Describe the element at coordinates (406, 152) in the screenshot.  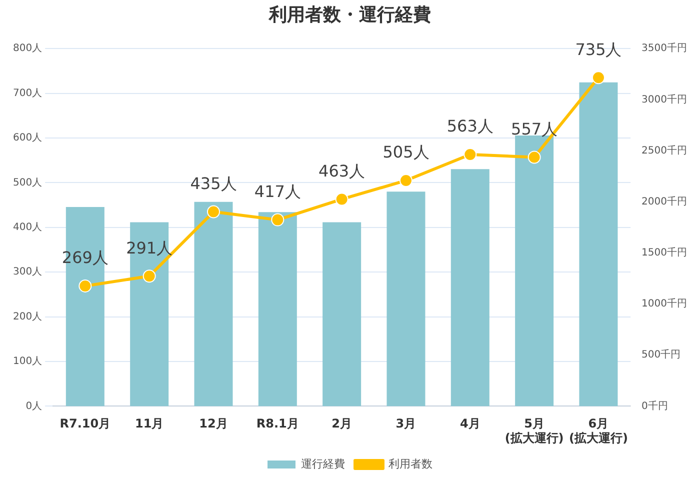
I see `data-label: 505人` at that location.